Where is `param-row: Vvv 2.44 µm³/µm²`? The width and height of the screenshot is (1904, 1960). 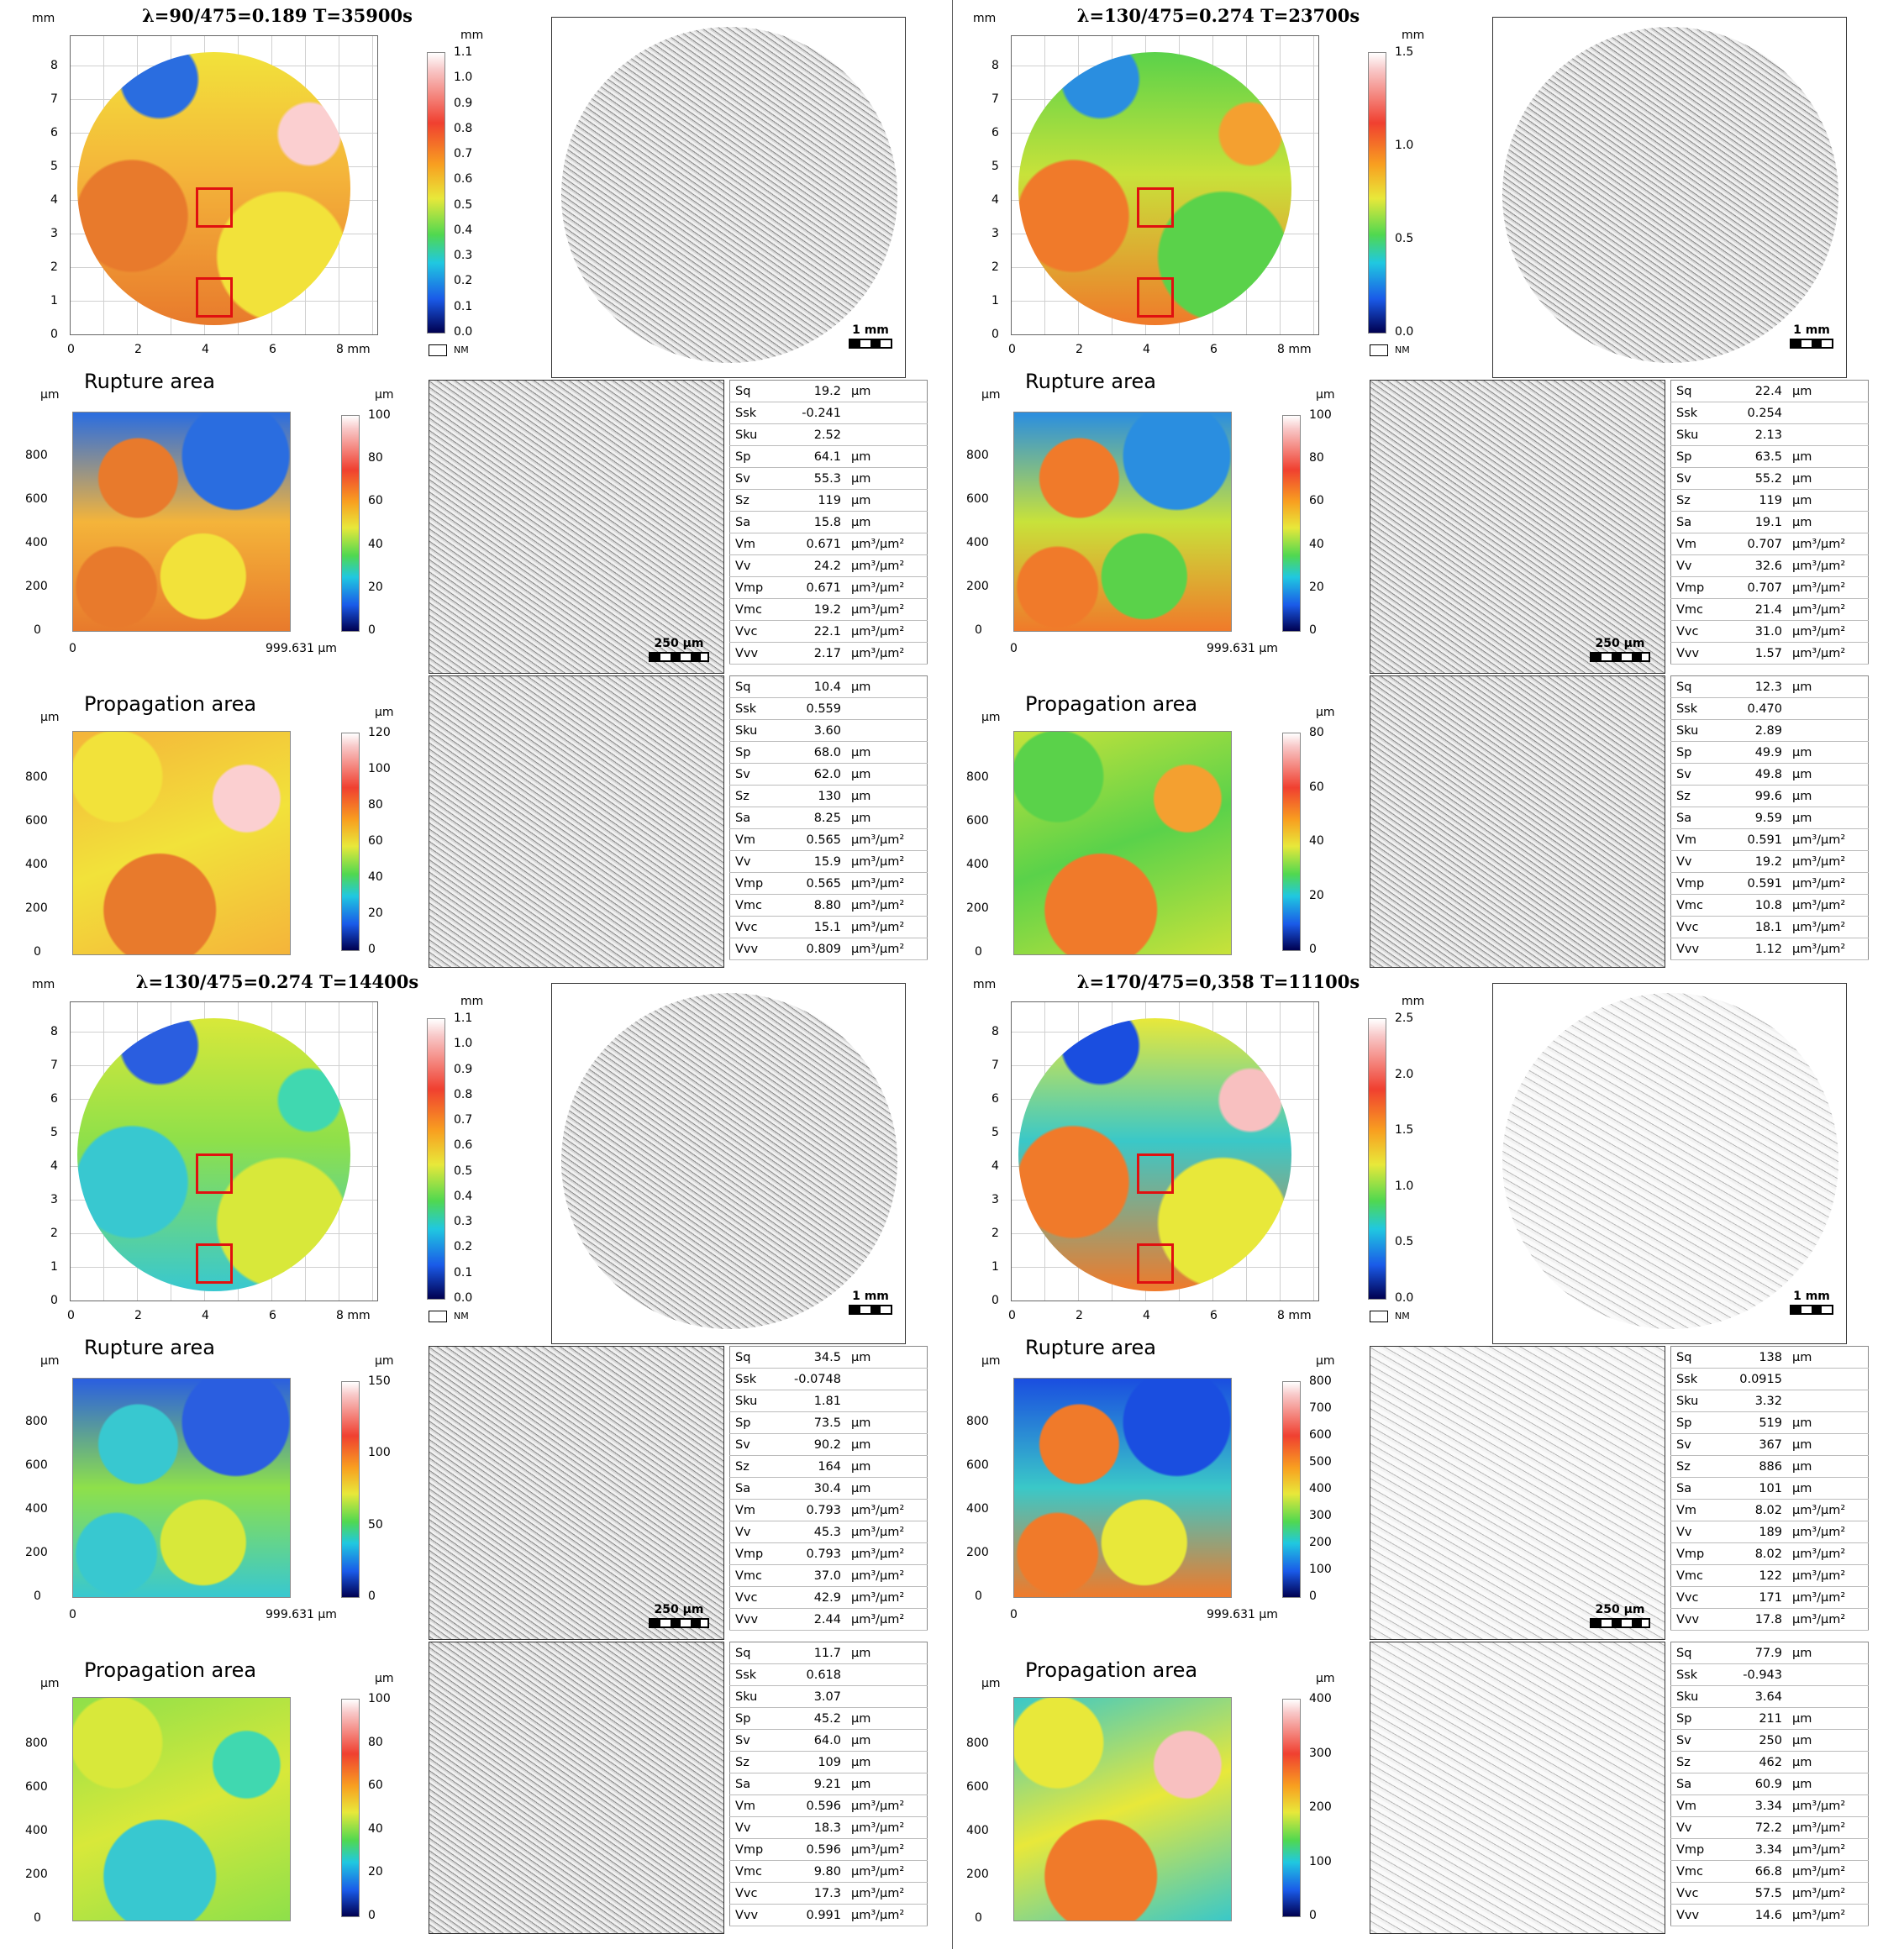
param-row: Vvv 2.44 µm³/µm² is located at coordinates (828, 1619).